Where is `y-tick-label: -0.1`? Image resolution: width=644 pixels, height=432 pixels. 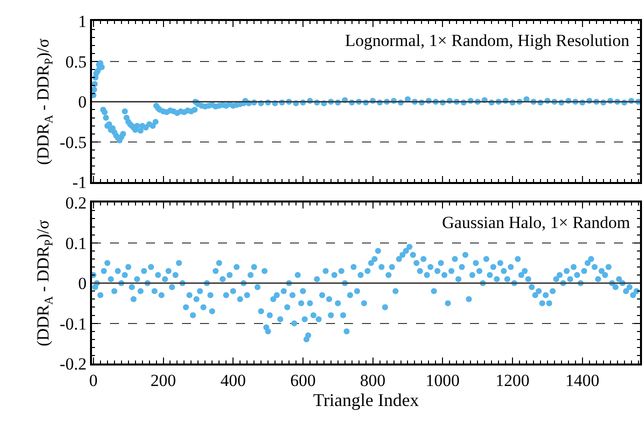 y-tick-label: -0.1 is located at coordinates (73, 324).